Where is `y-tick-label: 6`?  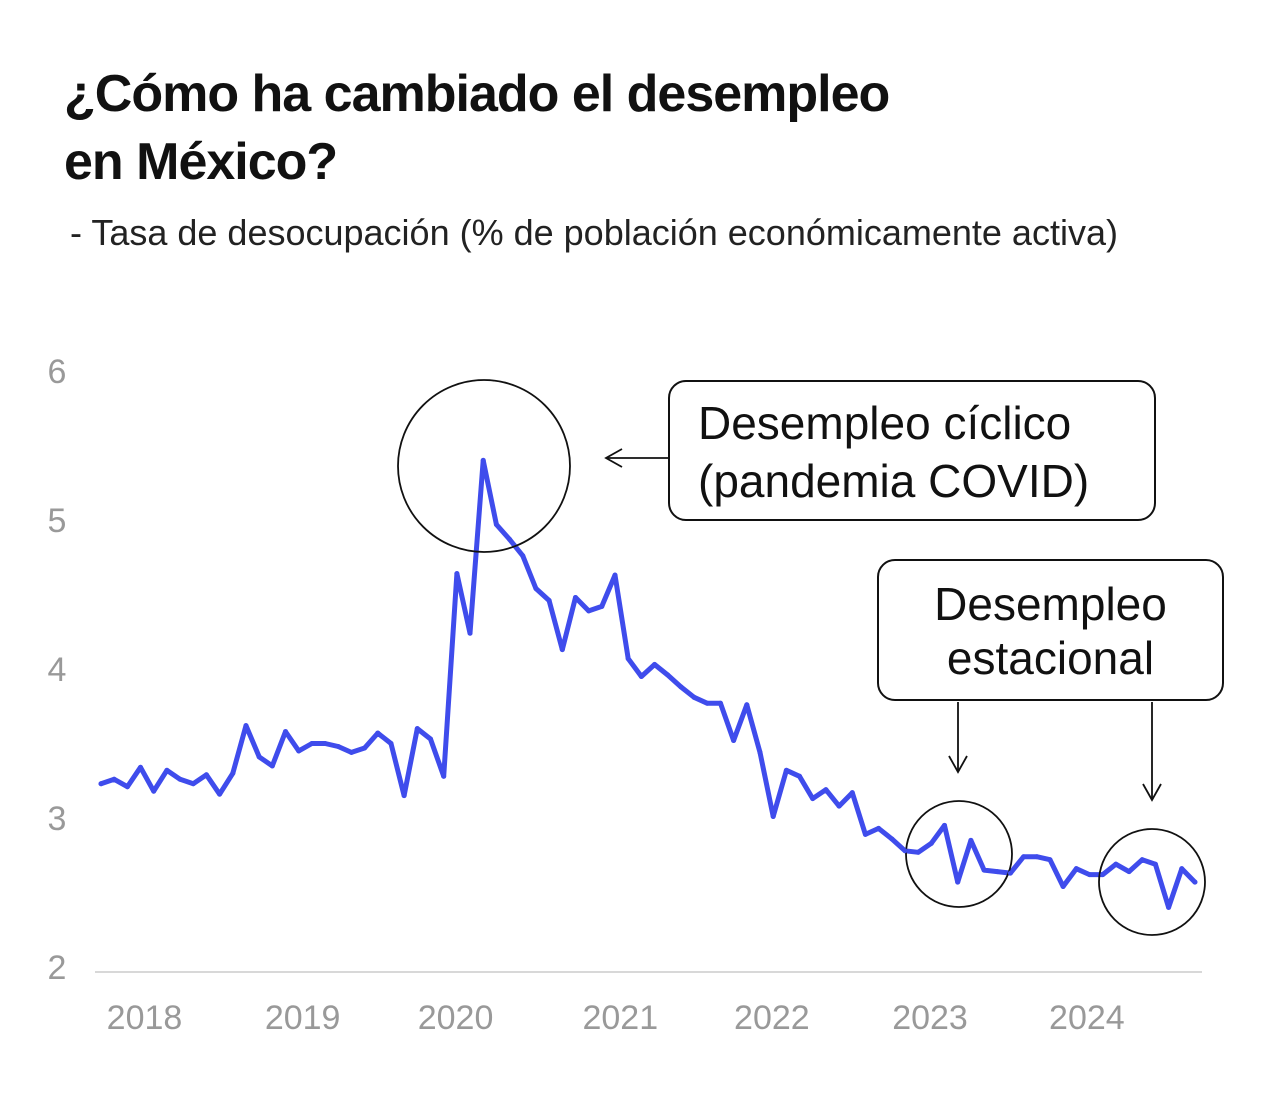
y-tick-label: 6 is located at coordinates (57, 372).